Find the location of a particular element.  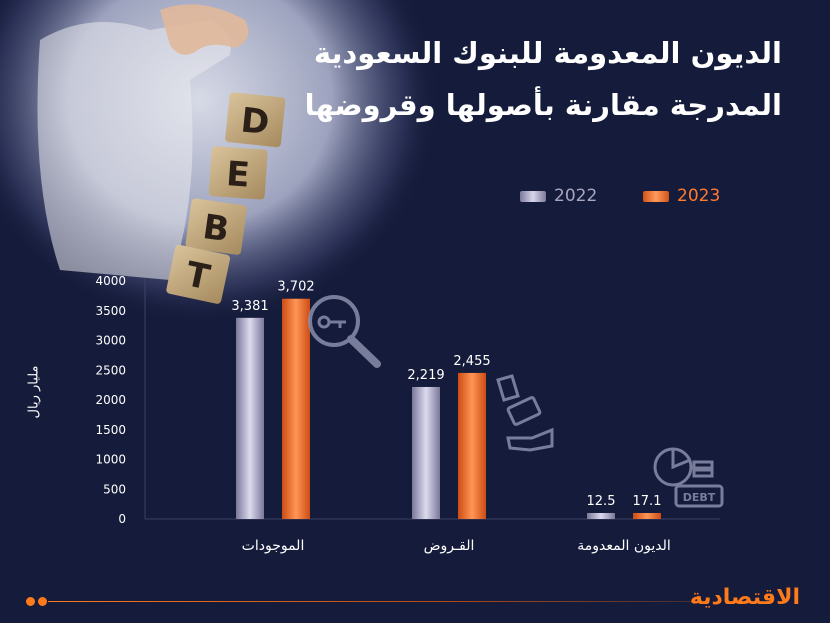

y-tick-label: 3000 is located at coordinates (110, 341).